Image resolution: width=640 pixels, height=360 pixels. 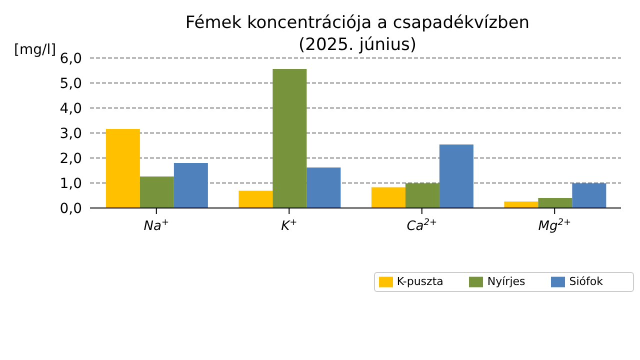 What do you see at coordinates (358, 45) in the screenshot?
I see `chart-subtitle: (2025. június)` at bounding box center [358, 45].